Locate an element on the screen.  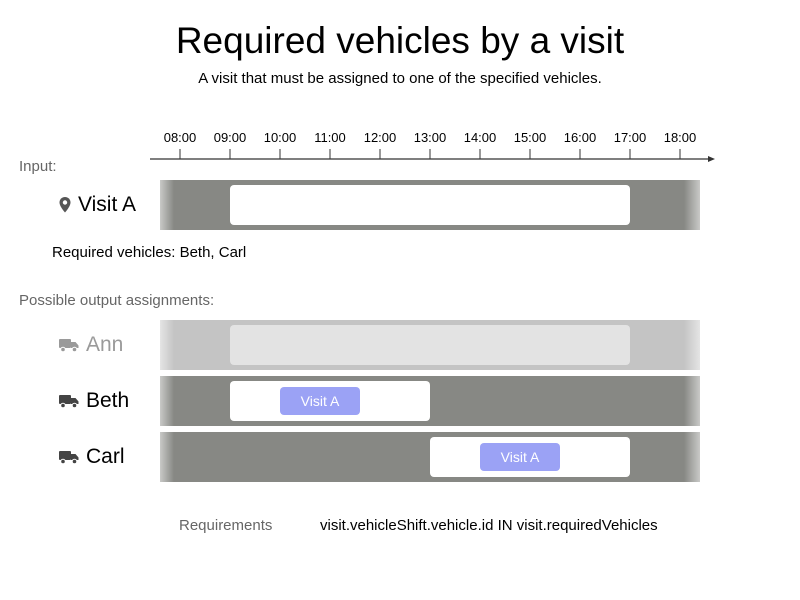
input-visit-label: Visit A is located at coordinates (97, 205).